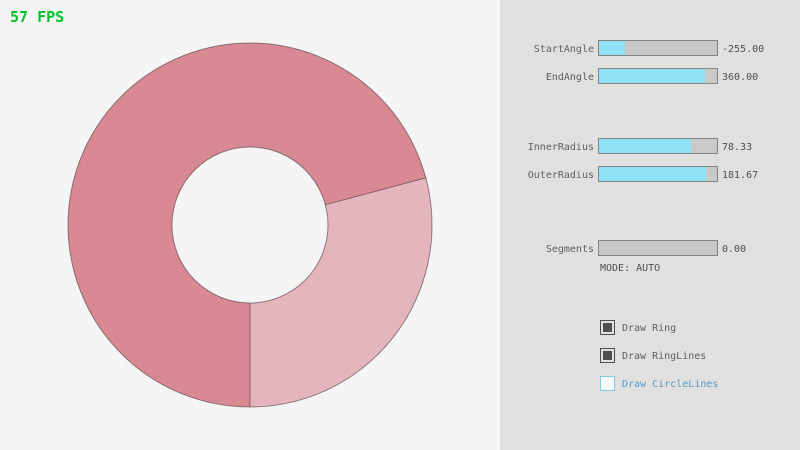 This screenshot has width=800, height=450. I want to click on checkbox-draw-circlelines: Draw CircleLines, so click(700, 384).